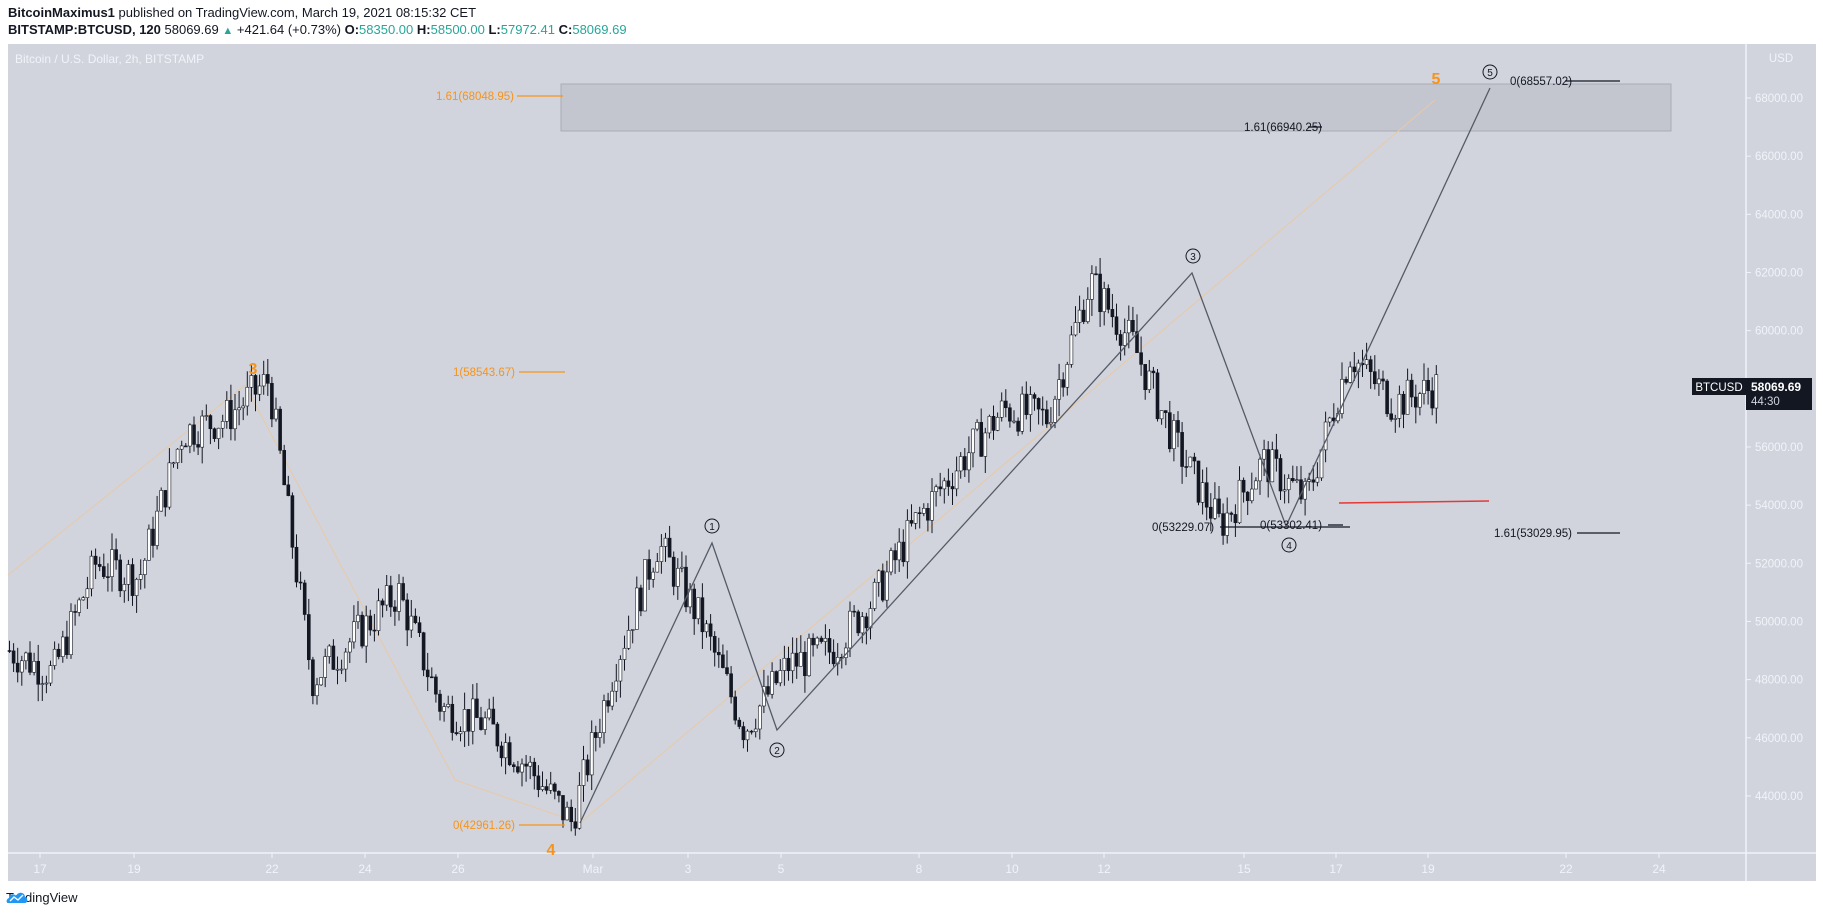 This screenshot has height=918, width=1823. I want to click on wave-label-5-orange: 5, so click(1436, 79).